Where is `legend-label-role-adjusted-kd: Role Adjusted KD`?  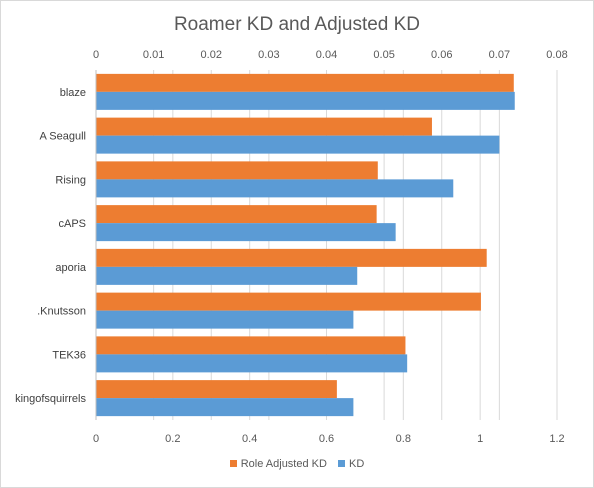 legend-label-role-adjusted-kd: Role Adjusted KD is located at coordinates (283, 464).